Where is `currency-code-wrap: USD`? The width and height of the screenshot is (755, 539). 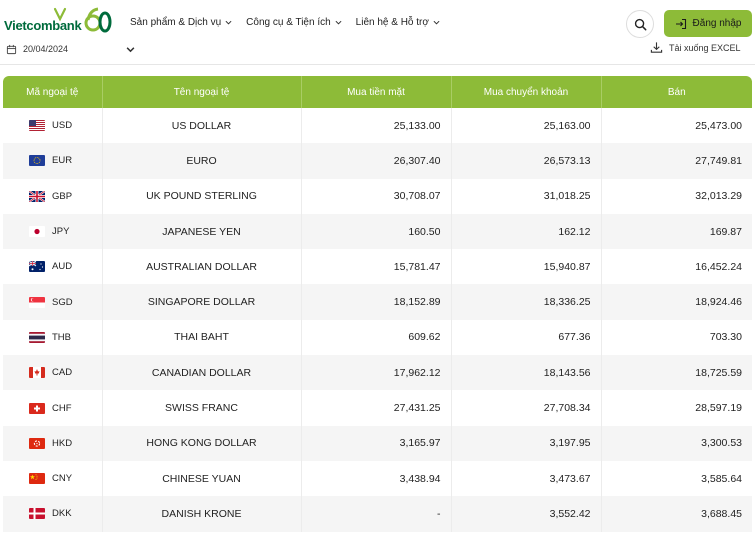
currency-code-wrap: USD is located at coordinates (65, 126).